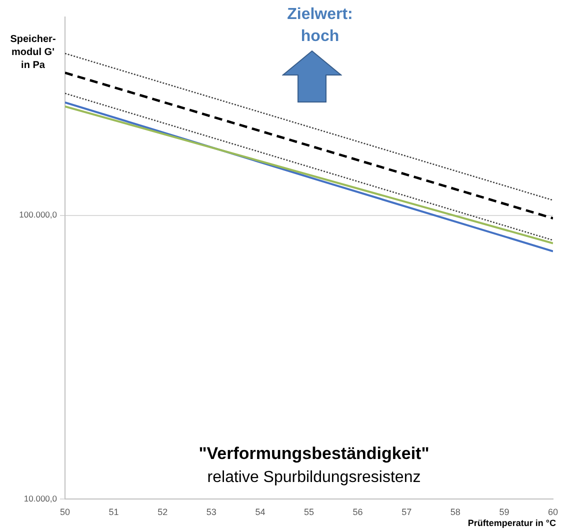 This screenshot has width=562, height=531. What do you see at coordinates (260, 511) in the screenshot?
I see `x-tick-label: 54` at bounding box center [260, 511].